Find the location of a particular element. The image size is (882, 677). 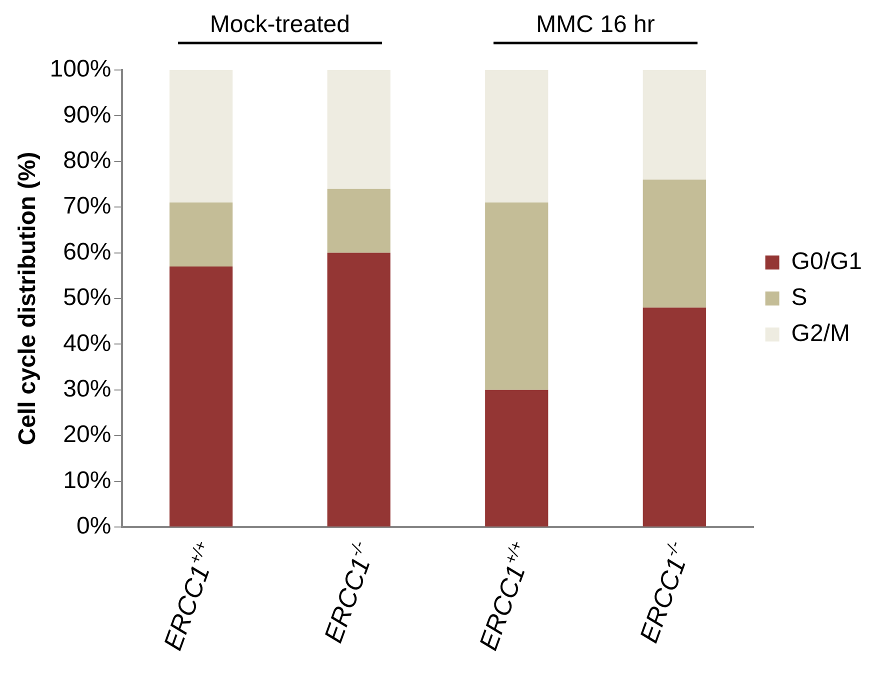

legend-label: G2/M is located at coordinates (820, 334).